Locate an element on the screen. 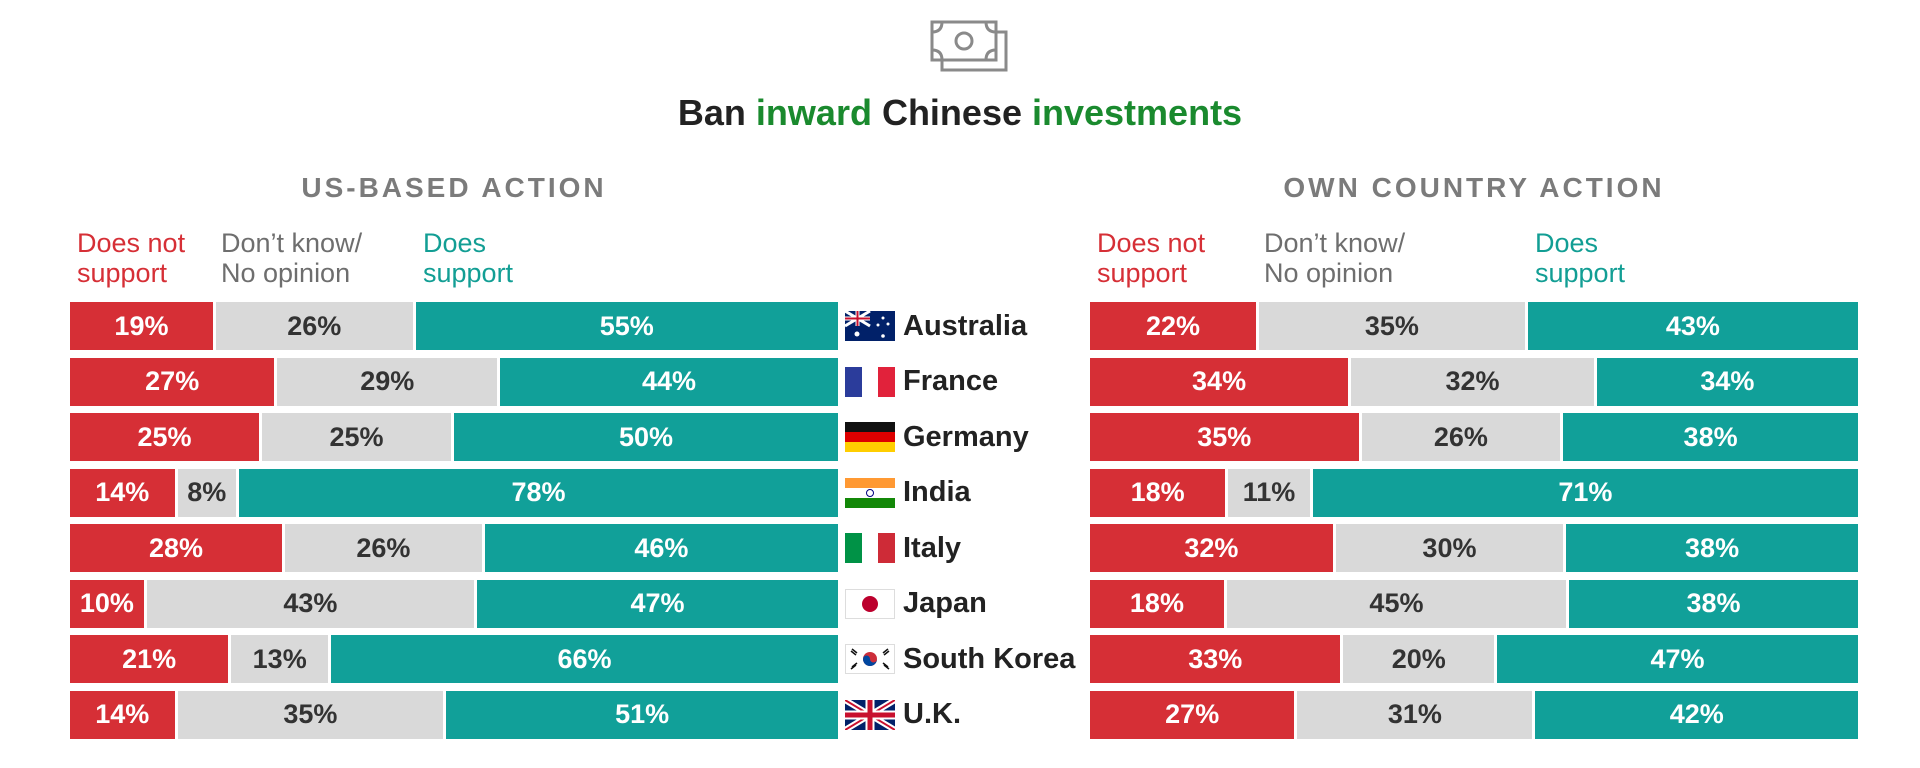  legend-does-not-support-left: Does not support is located at coordinates (131, 258).